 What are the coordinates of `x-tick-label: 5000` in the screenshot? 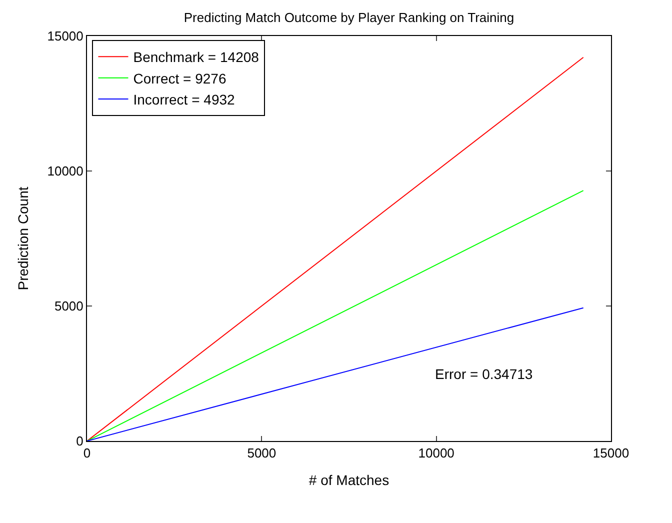 It's located at (261, 453).